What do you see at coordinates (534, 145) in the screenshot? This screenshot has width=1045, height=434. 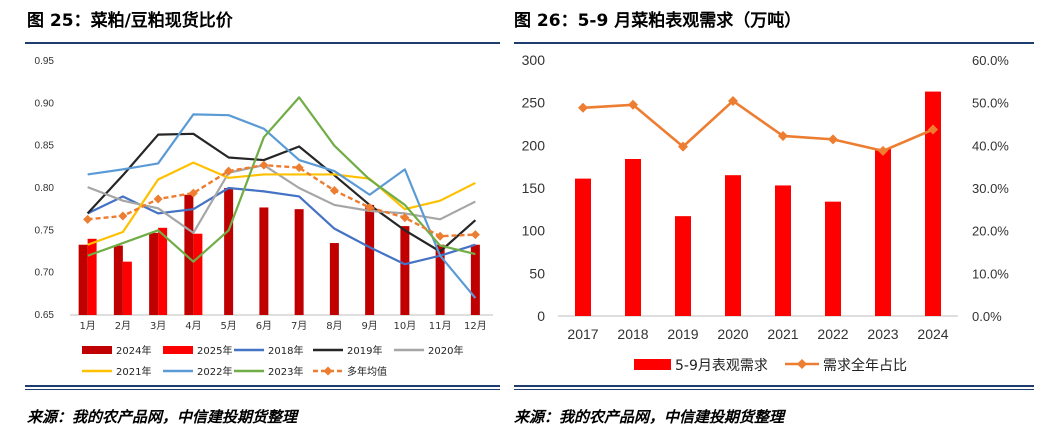 I see `right-y-left-tick-label: 200` at bounding box center [534, 145].